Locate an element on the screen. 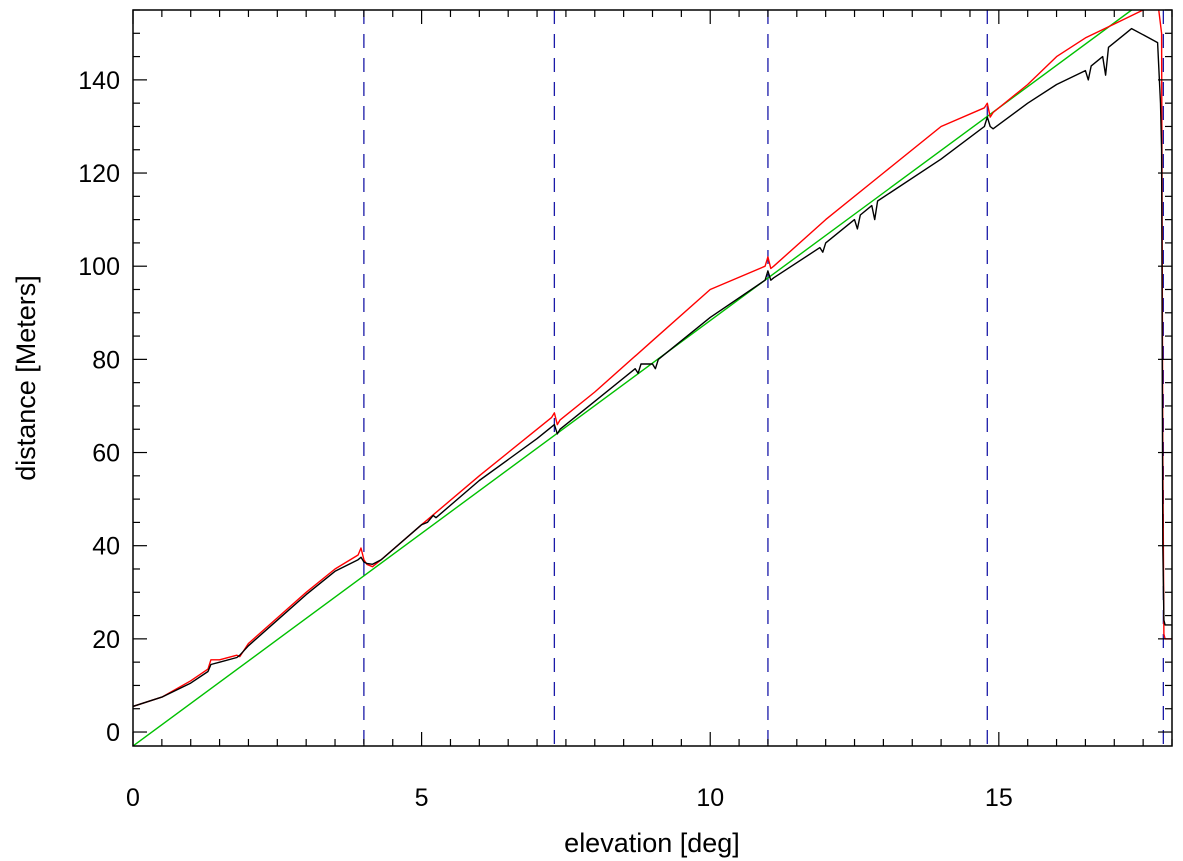  y-tick-label: 40 is located at coordinates (106, 547).